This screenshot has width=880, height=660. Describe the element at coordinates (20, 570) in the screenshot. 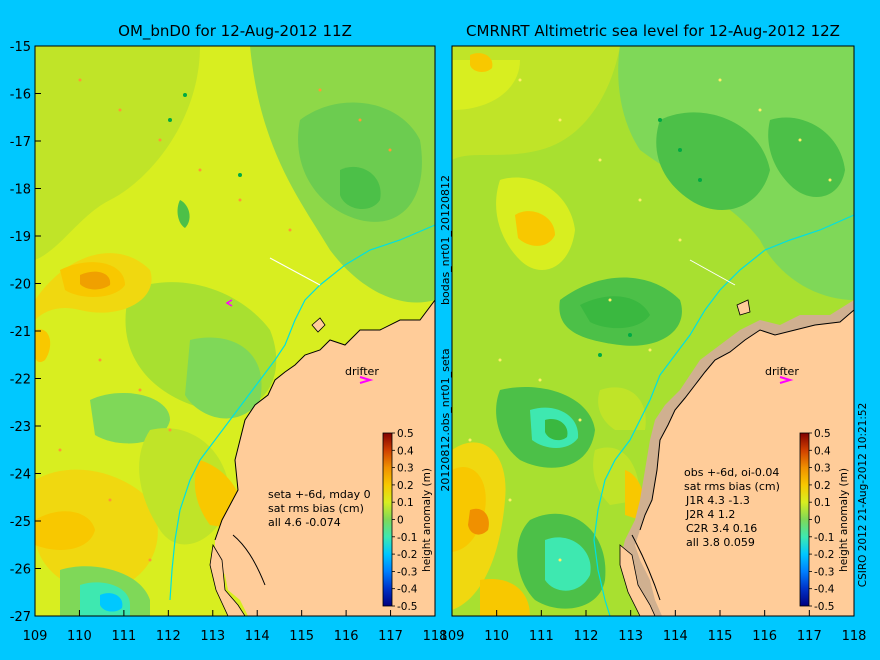

I see `lat-tick-label: -26` at that location.